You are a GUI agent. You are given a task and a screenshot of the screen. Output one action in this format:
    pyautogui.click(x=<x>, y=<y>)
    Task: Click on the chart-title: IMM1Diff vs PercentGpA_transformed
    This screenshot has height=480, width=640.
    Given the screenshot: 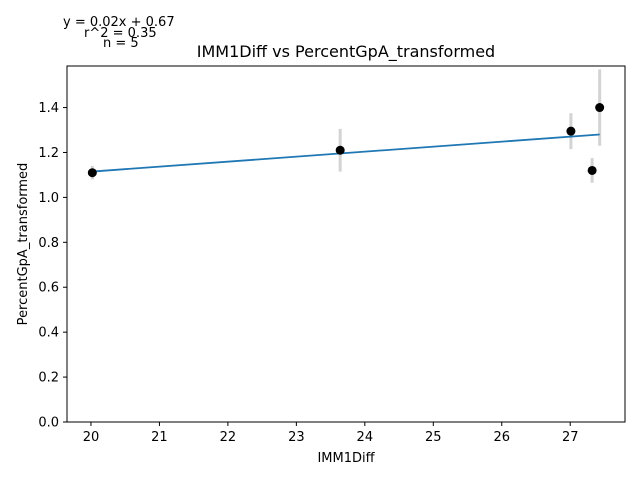 What is the action you would take?
    pyautogui.click(x=346, y=52)
    